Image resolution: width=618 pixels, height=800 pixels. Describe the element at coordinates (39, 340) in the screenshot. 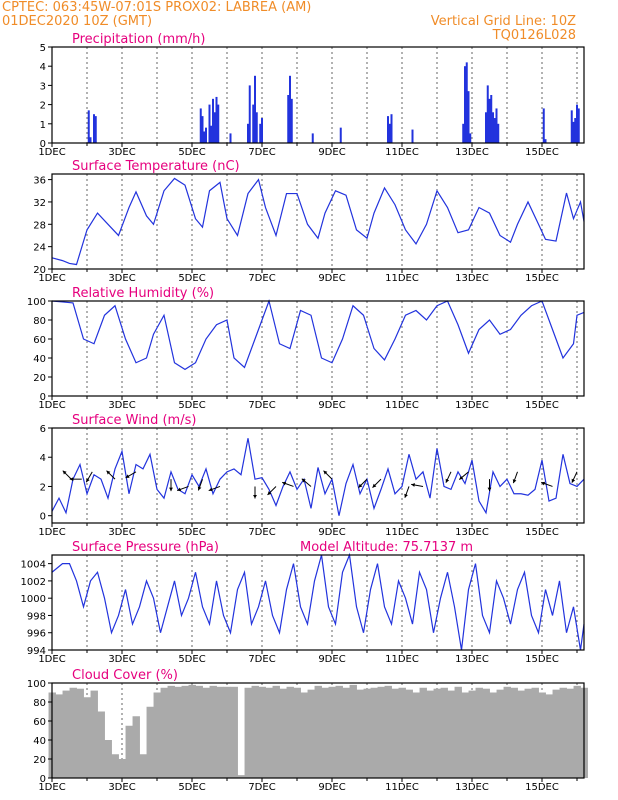

I see `y-tick-label: 60` at that location.